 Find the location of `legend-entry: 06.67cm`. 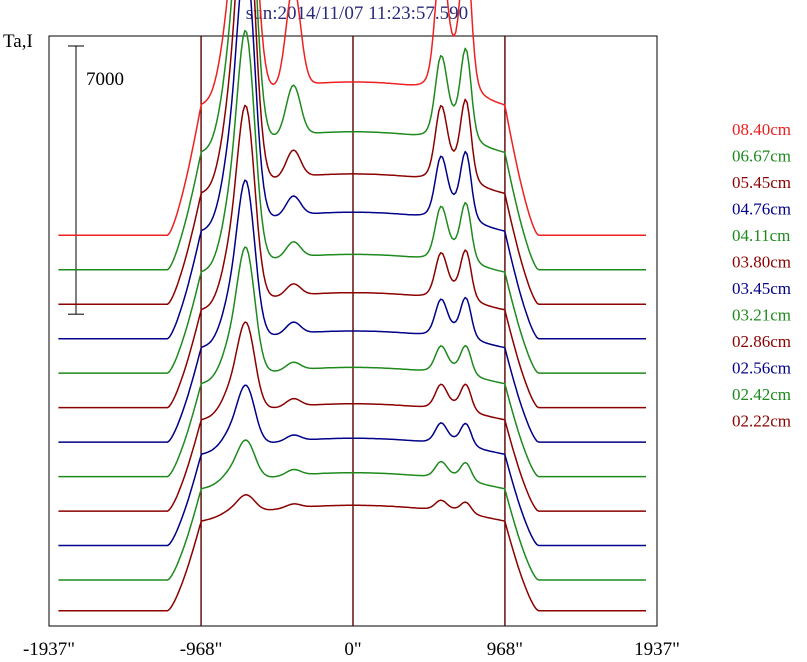

legend-entry: 06.67cm is located at coordinates (761, 156).